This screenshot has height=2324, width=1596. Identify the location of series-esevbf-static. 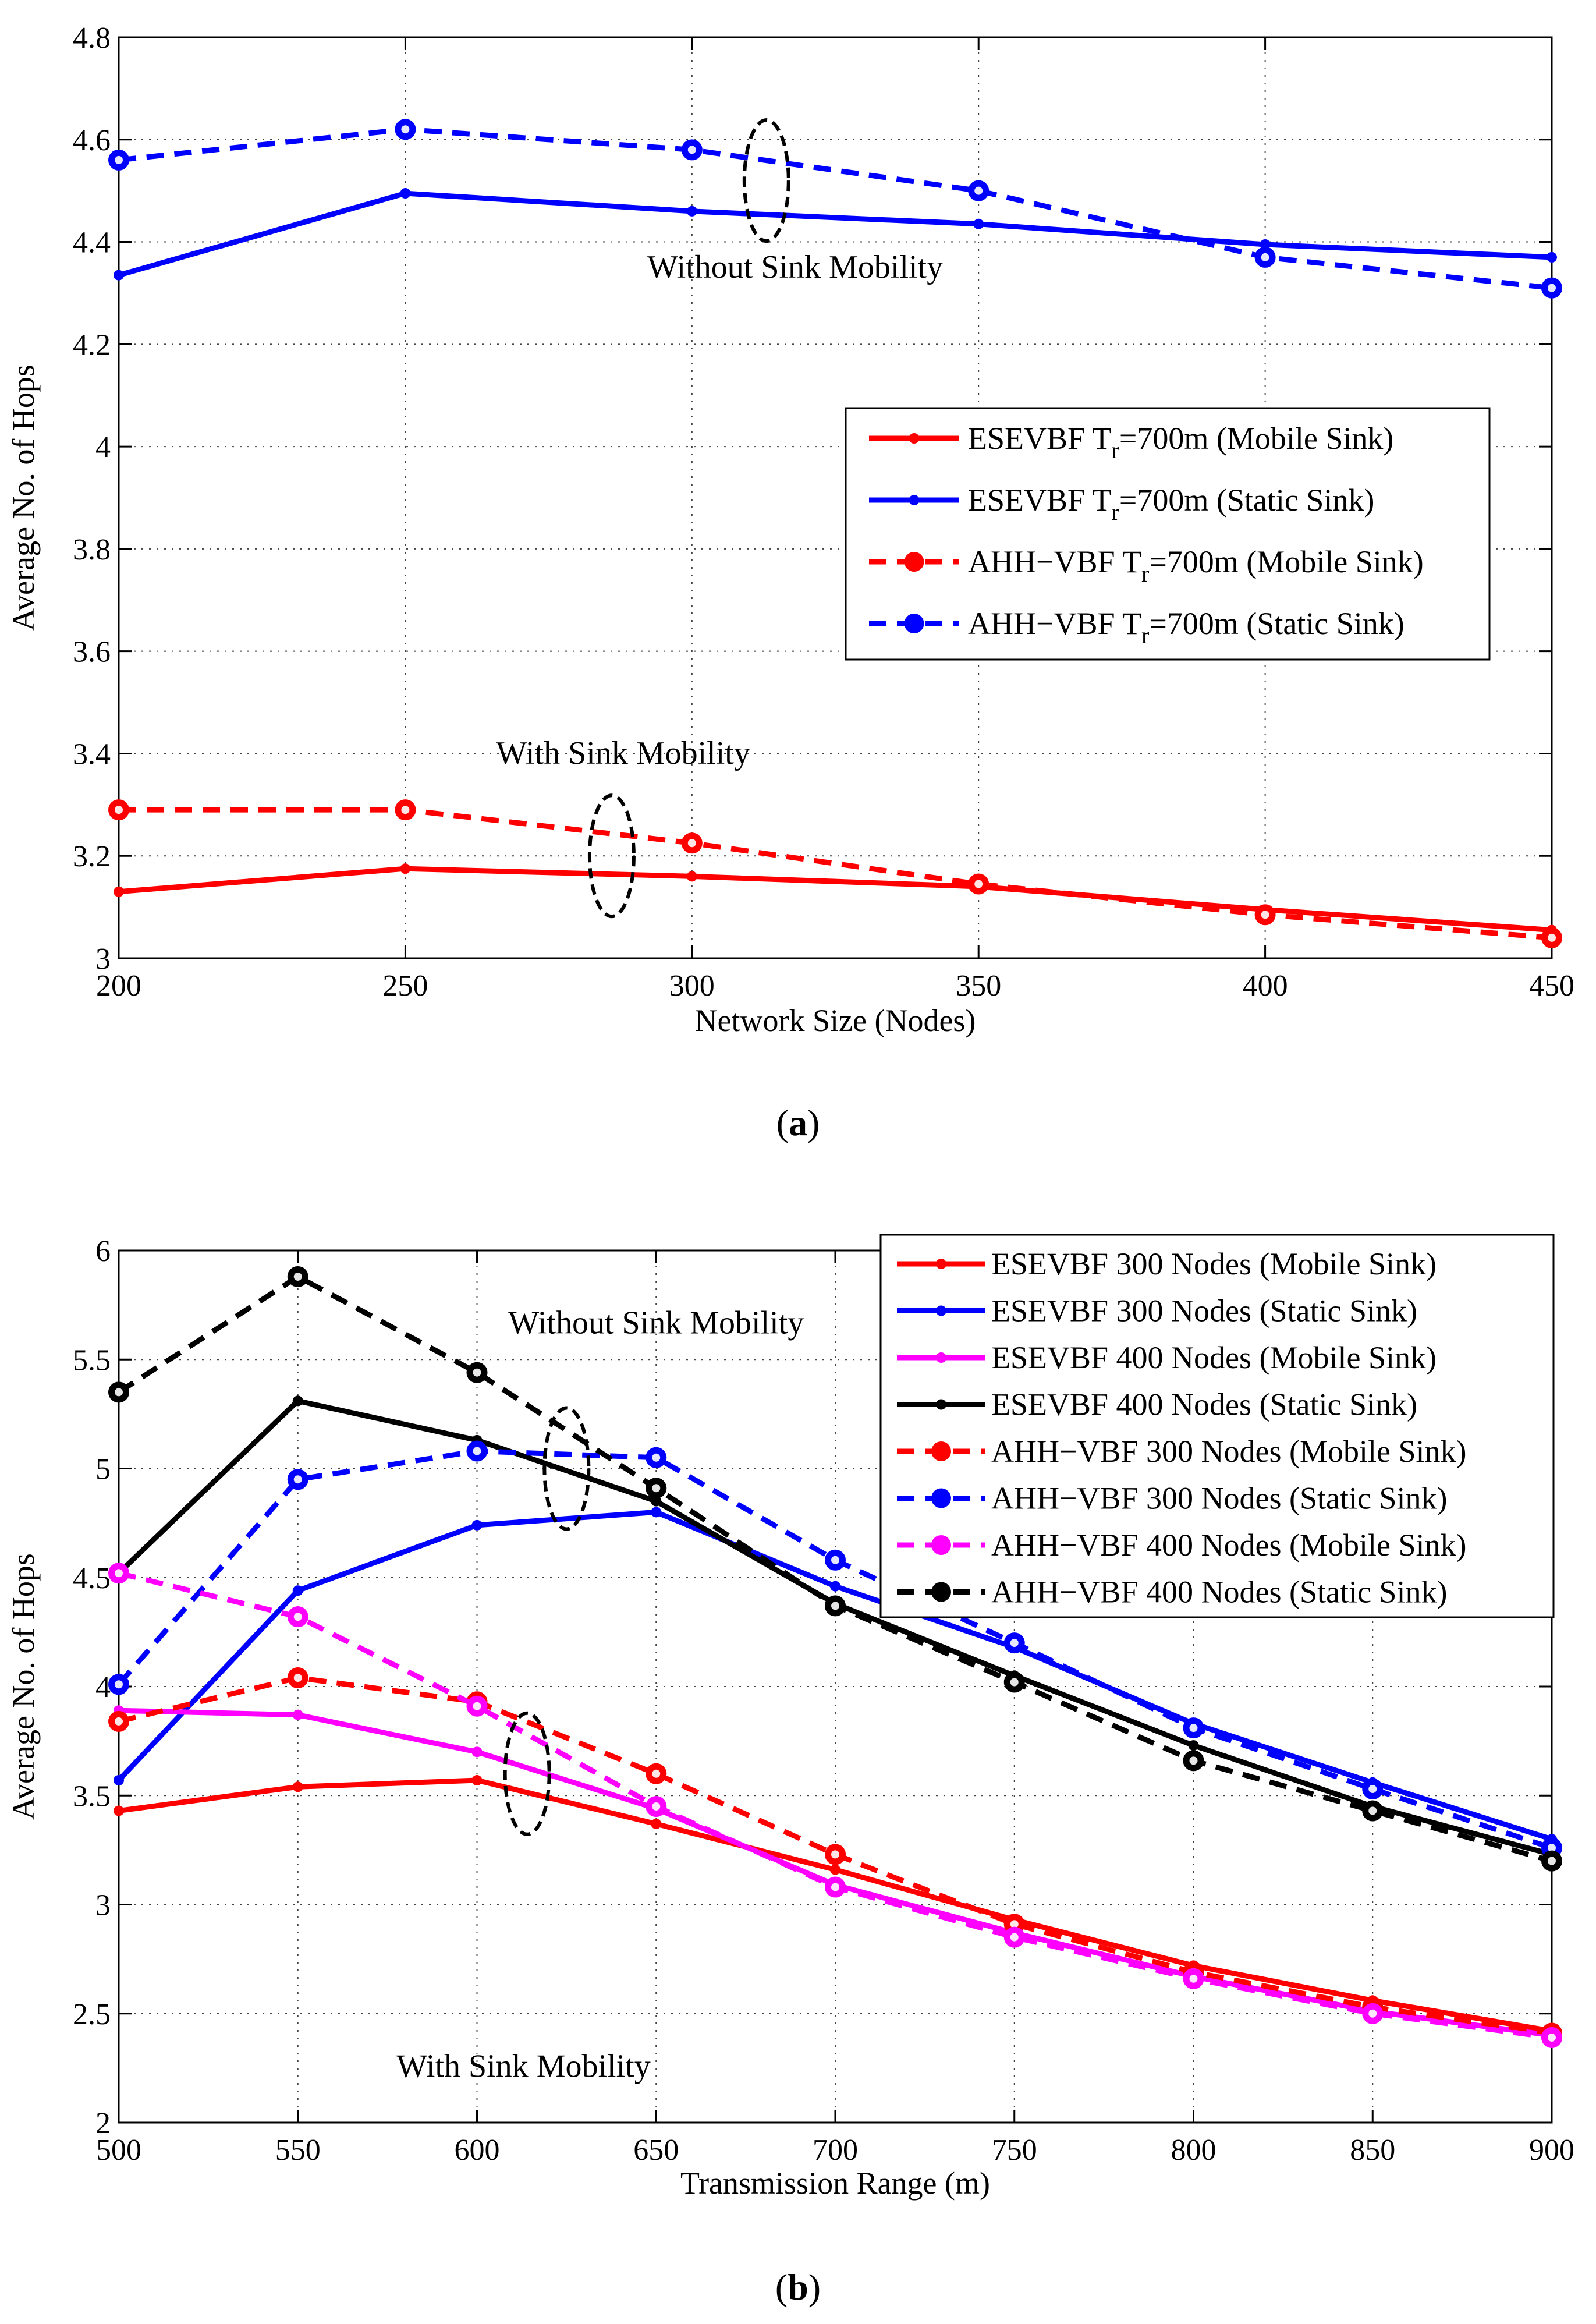
(835, 234).